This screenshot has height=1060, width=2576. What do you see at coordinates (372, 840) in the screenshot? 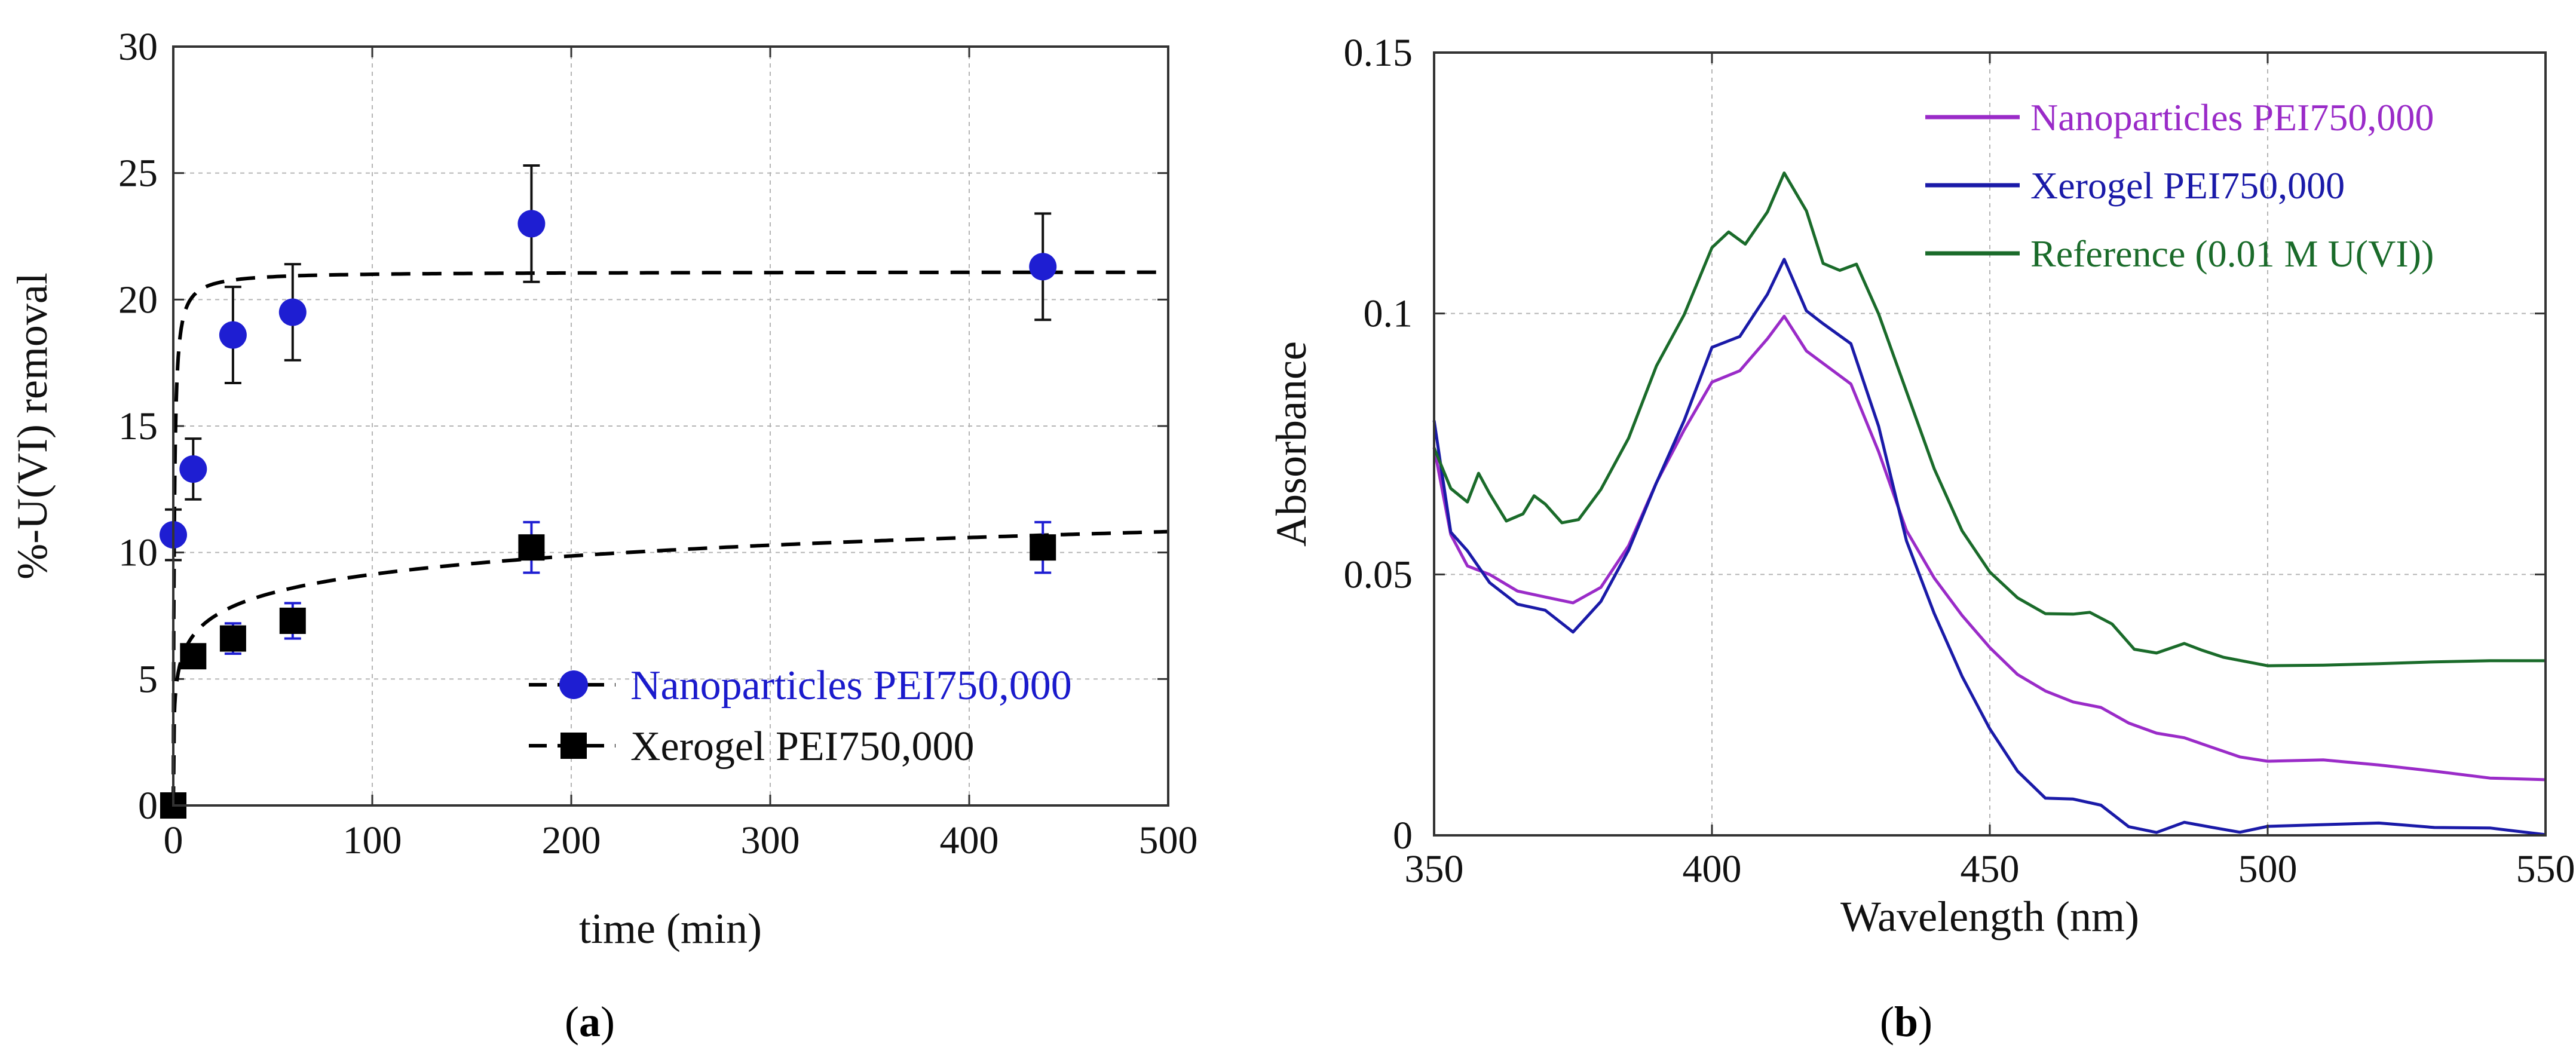
I see `a-xtick-label: 100` at bounding box center [372, 840].